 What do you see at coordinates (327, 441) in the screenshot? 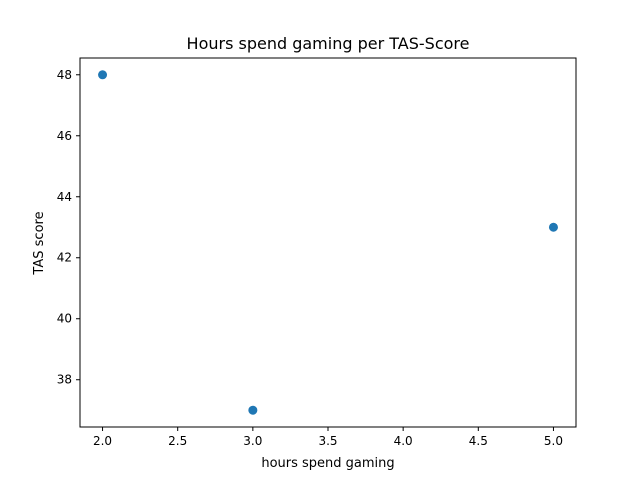
I see `x-tick-label: 3.5` at bounding box center [327, 441].